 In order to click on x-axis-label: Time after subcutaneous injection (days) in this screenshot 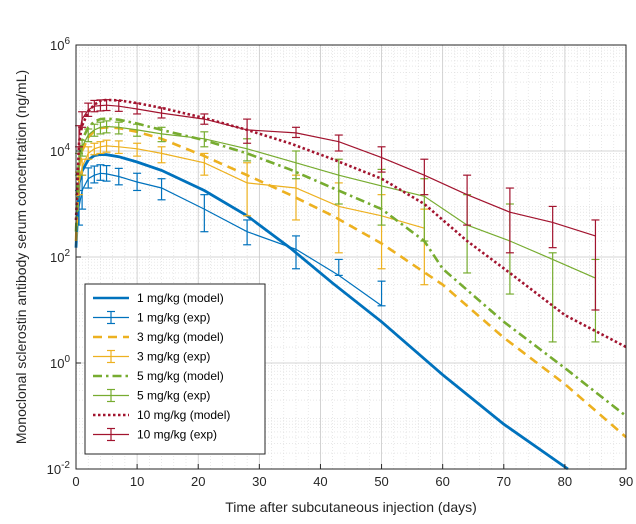, I will do `click(351, 507)`.